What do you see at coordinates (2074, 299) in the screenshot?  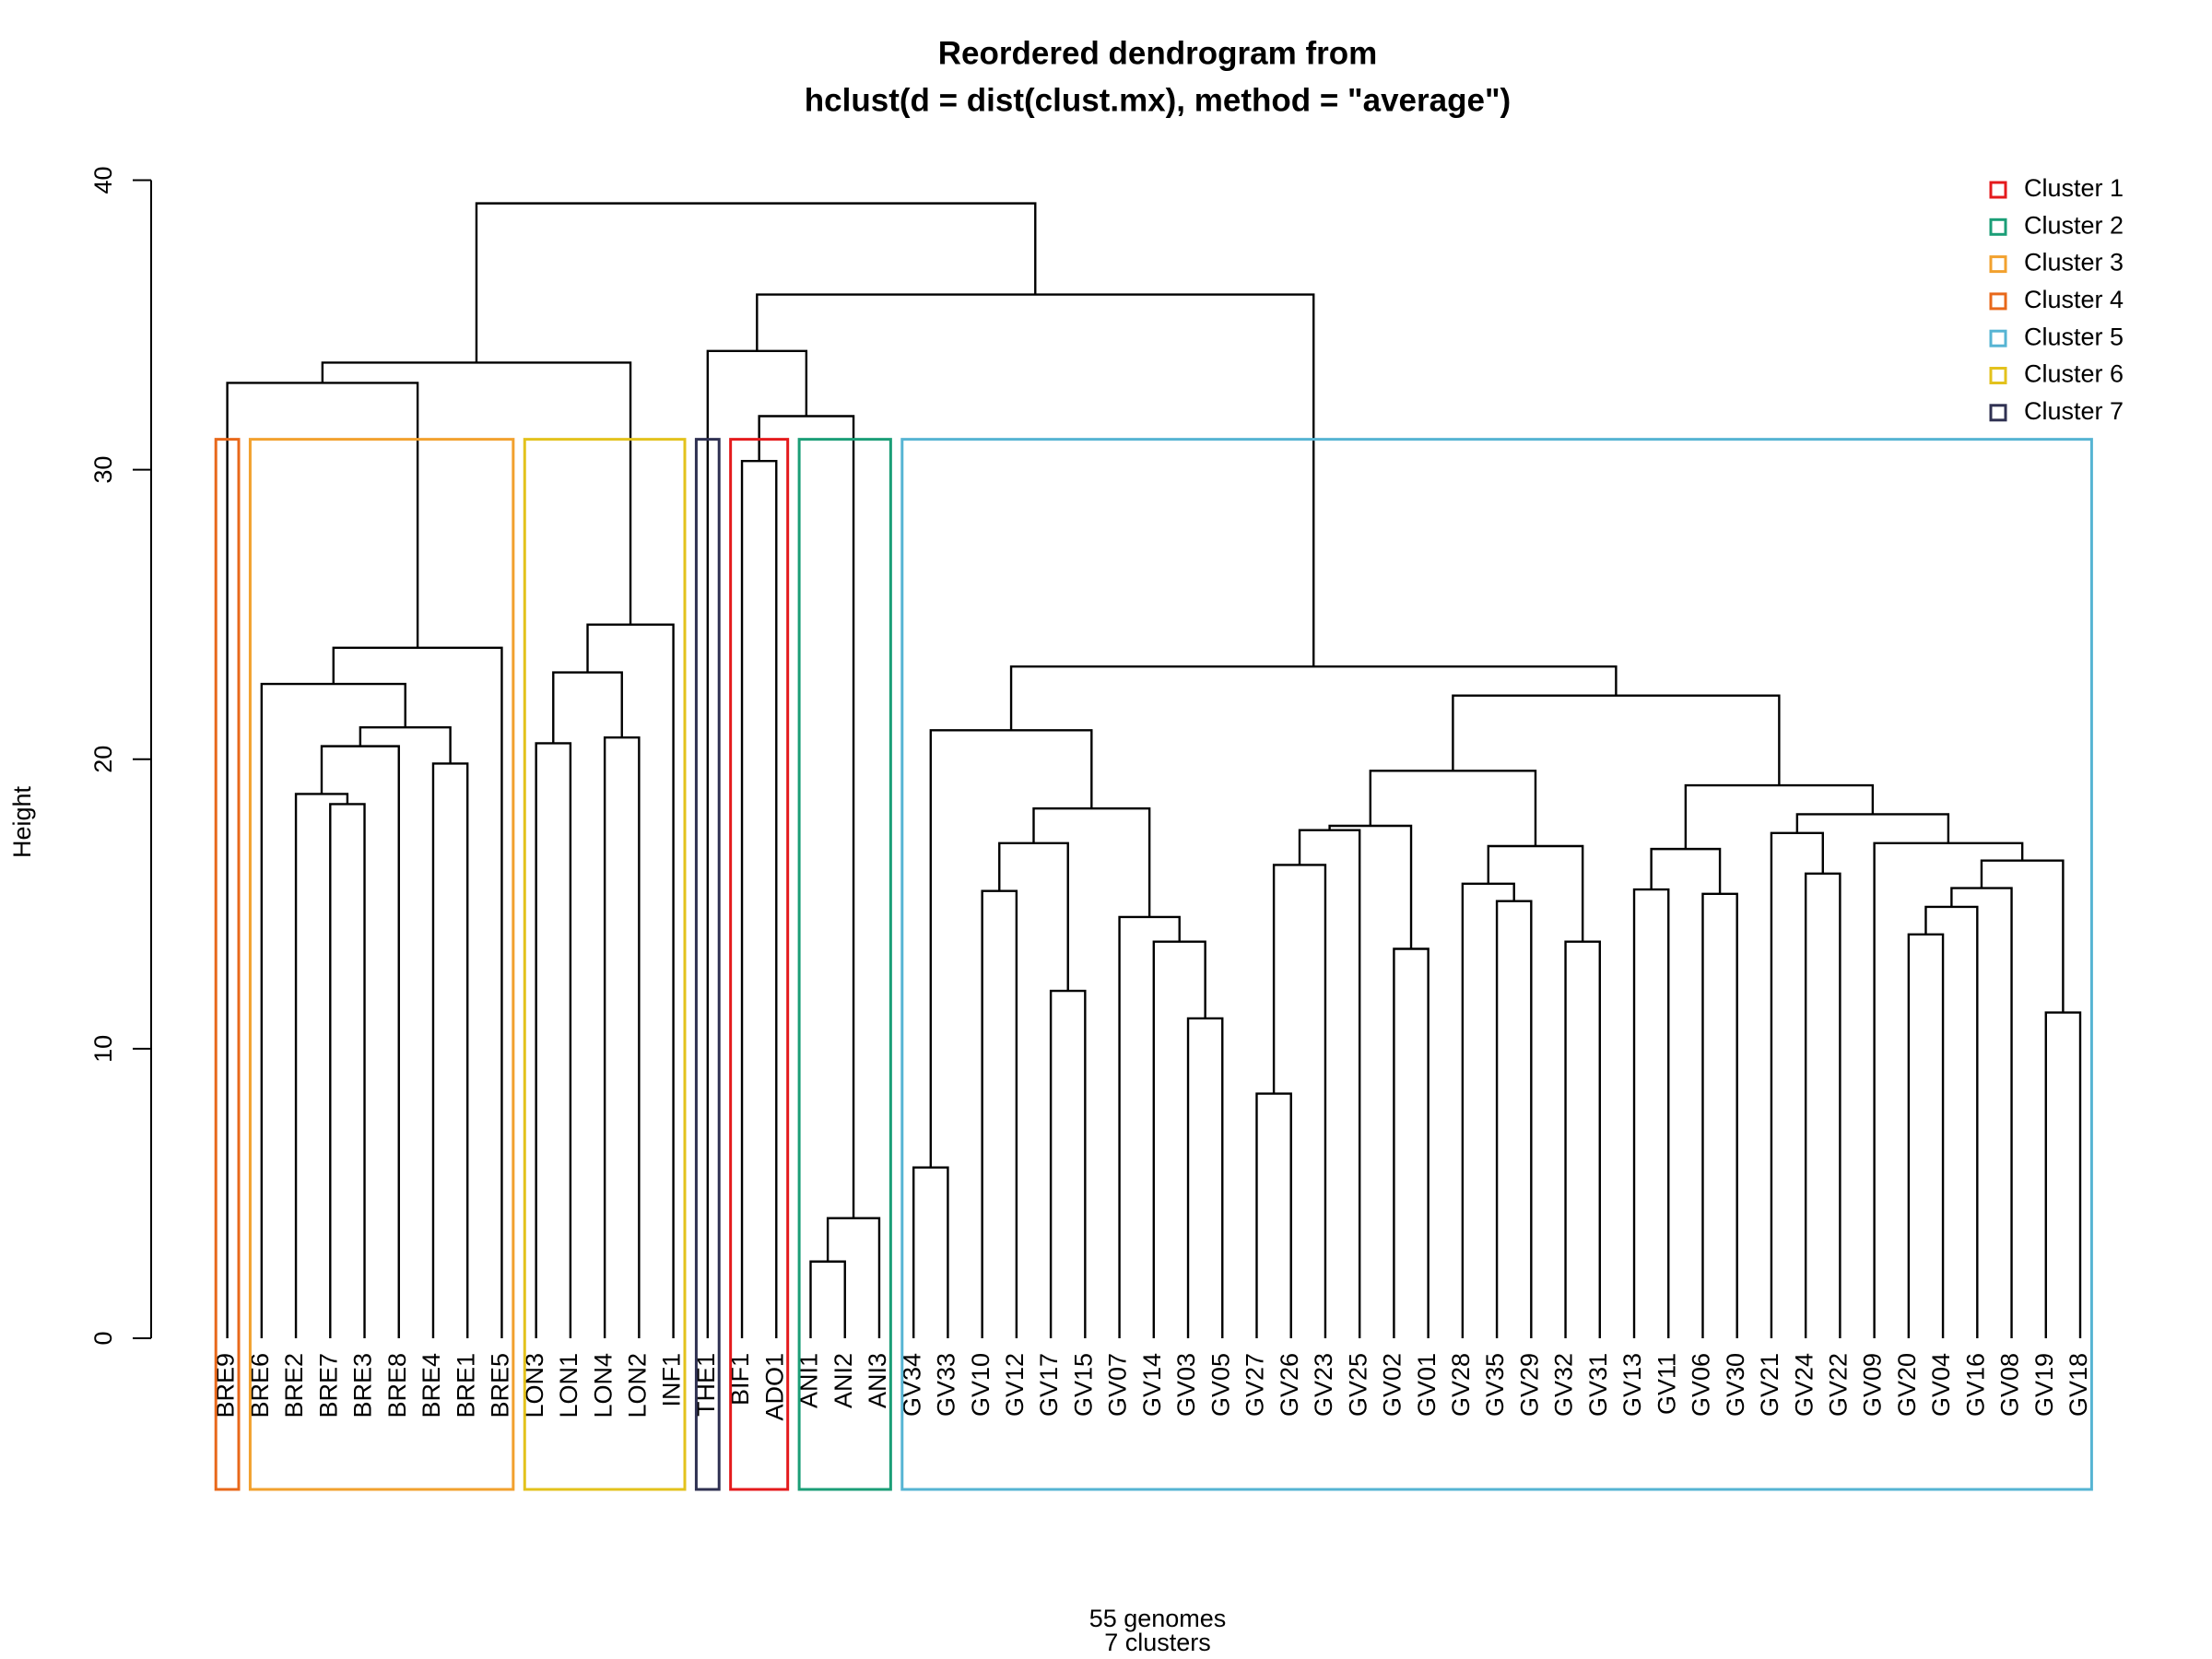 I see `legend-label: Cluster 4` at bounding box center [2074, 299].